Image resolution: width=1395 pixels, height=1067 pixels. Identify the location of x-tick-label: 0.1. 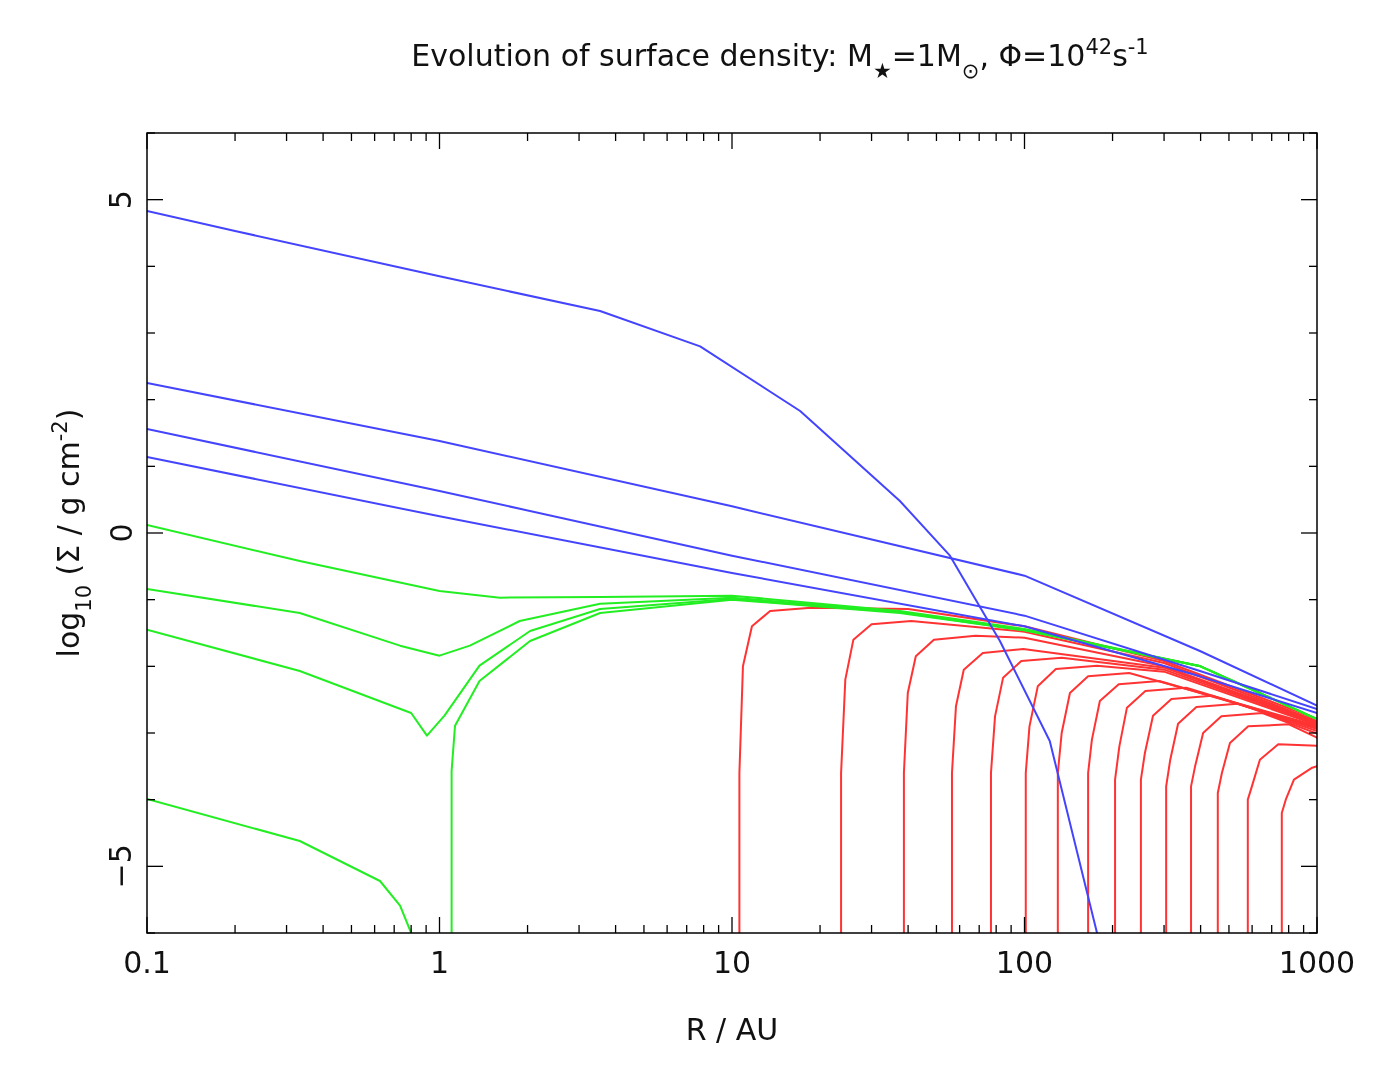
(147, 962).